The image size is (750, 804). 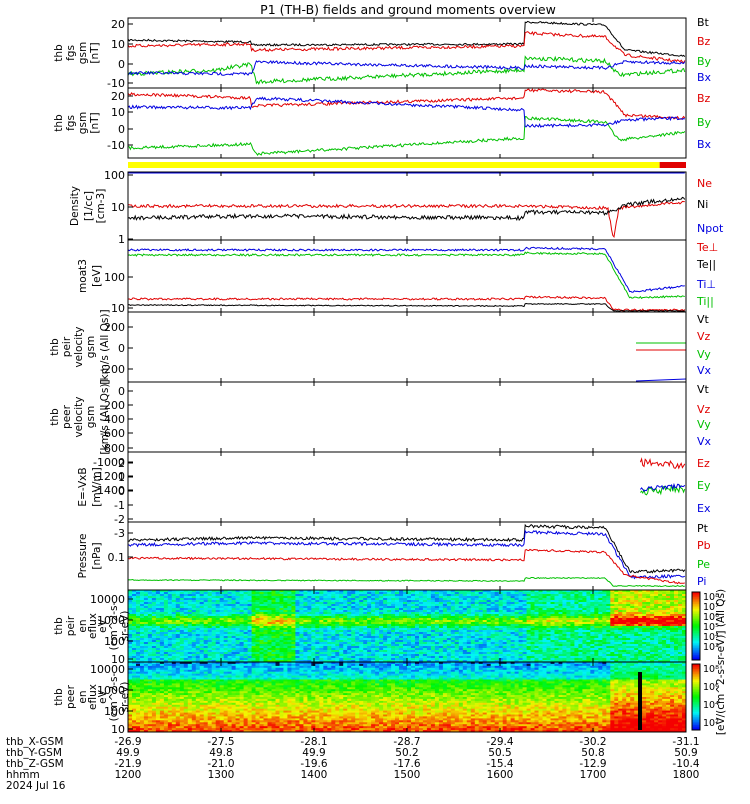 I want to click on legend-Ti⊥: Ti⊥, so click(x=706, y=284).